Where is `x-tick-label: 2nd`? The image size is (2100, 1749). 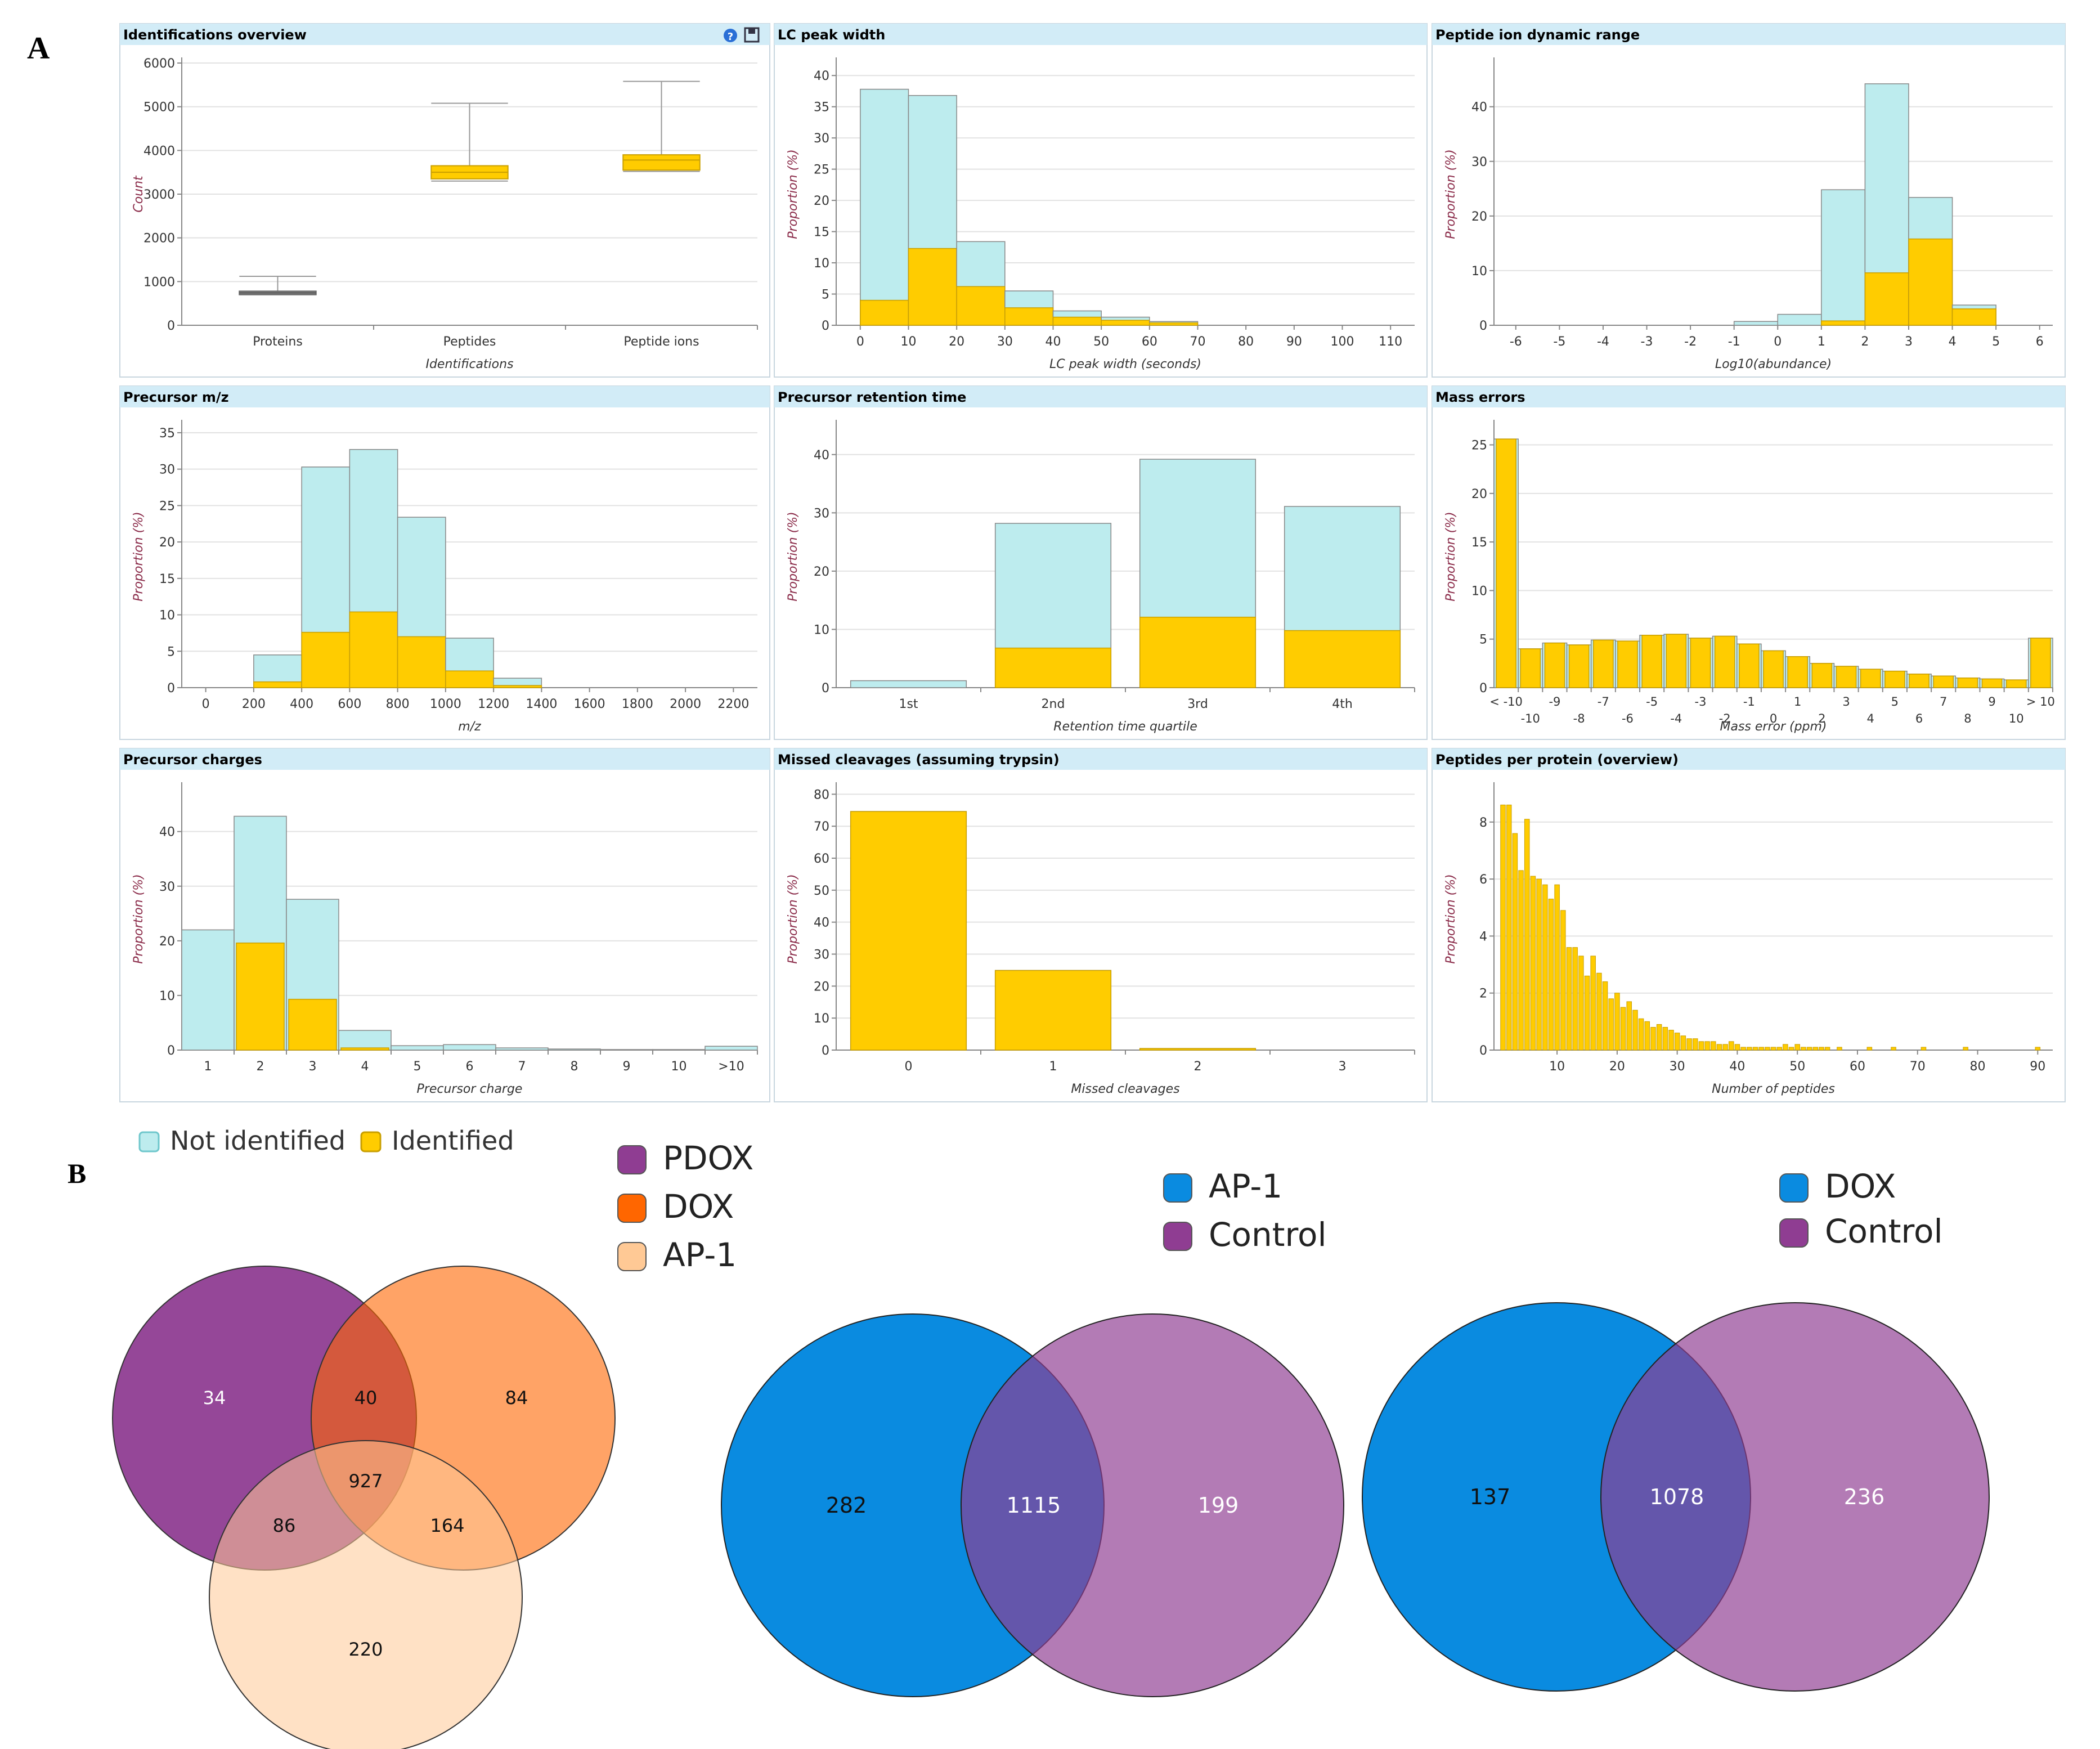
x-tick-label: 2nd is located at coordinates (1053, 704).